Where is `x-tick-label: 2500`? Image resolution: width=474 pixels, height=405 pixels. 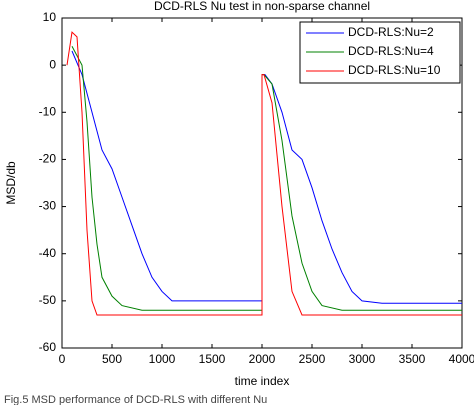
x-tick-label: 2500 is located at coordinates (312, 359).